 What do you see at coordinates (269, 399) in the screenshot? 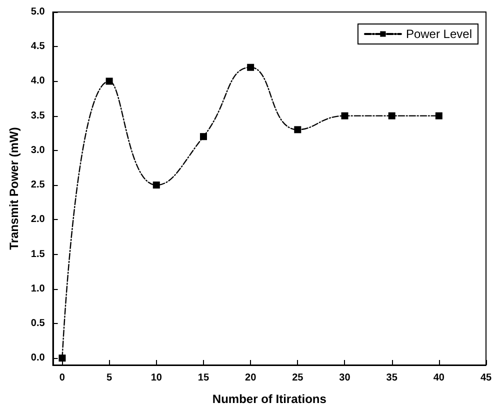
I see `x-axis-title: Number of Itirations` at bounding box center [269, 399].